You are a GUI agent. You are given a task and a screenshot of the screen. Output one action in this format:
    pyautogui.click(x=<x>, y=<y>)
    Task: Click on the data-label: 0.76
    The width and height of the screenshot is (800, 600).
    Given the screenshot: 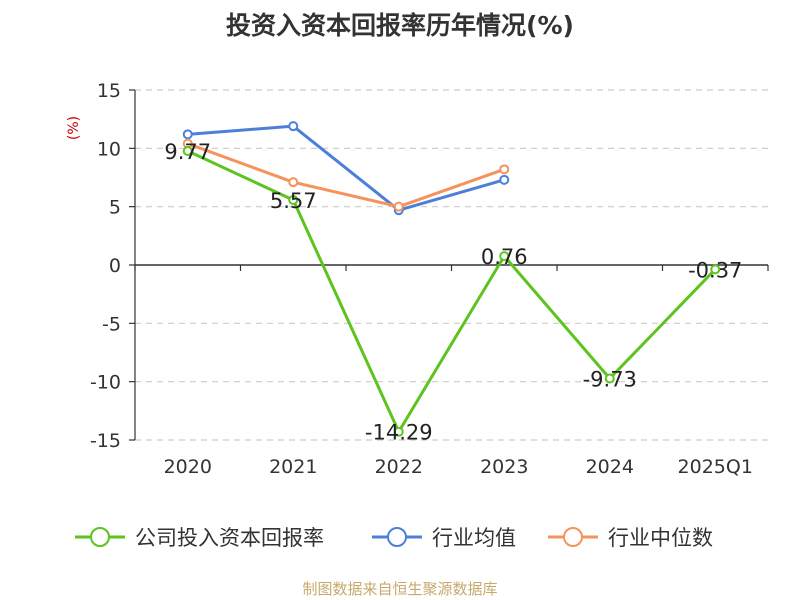 What is the action you would take?
    pyautogui.click(x=504, y=257)
    